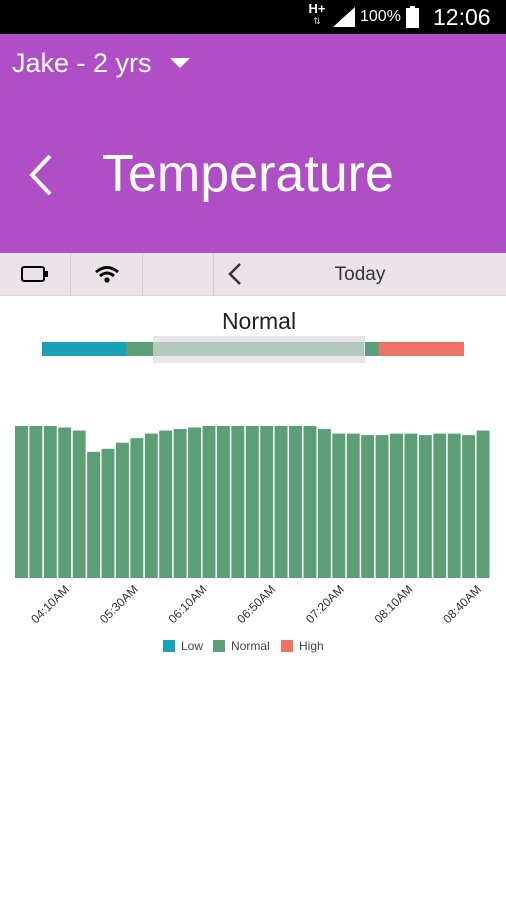 This screenshot has height=900, width=506. I want to click on range-high-segment, so click(421, 349).